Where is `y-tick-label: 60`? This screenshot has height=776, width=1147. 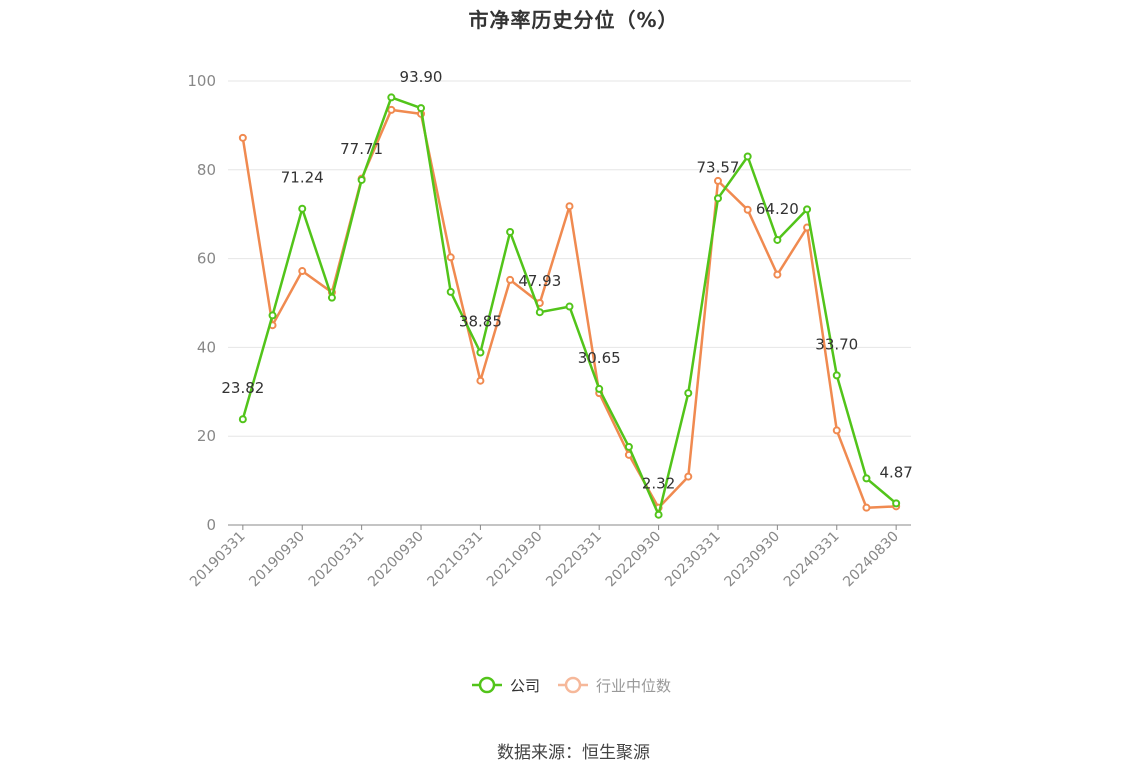 y-tick-label: 60 is located at coordinates (206, 259).